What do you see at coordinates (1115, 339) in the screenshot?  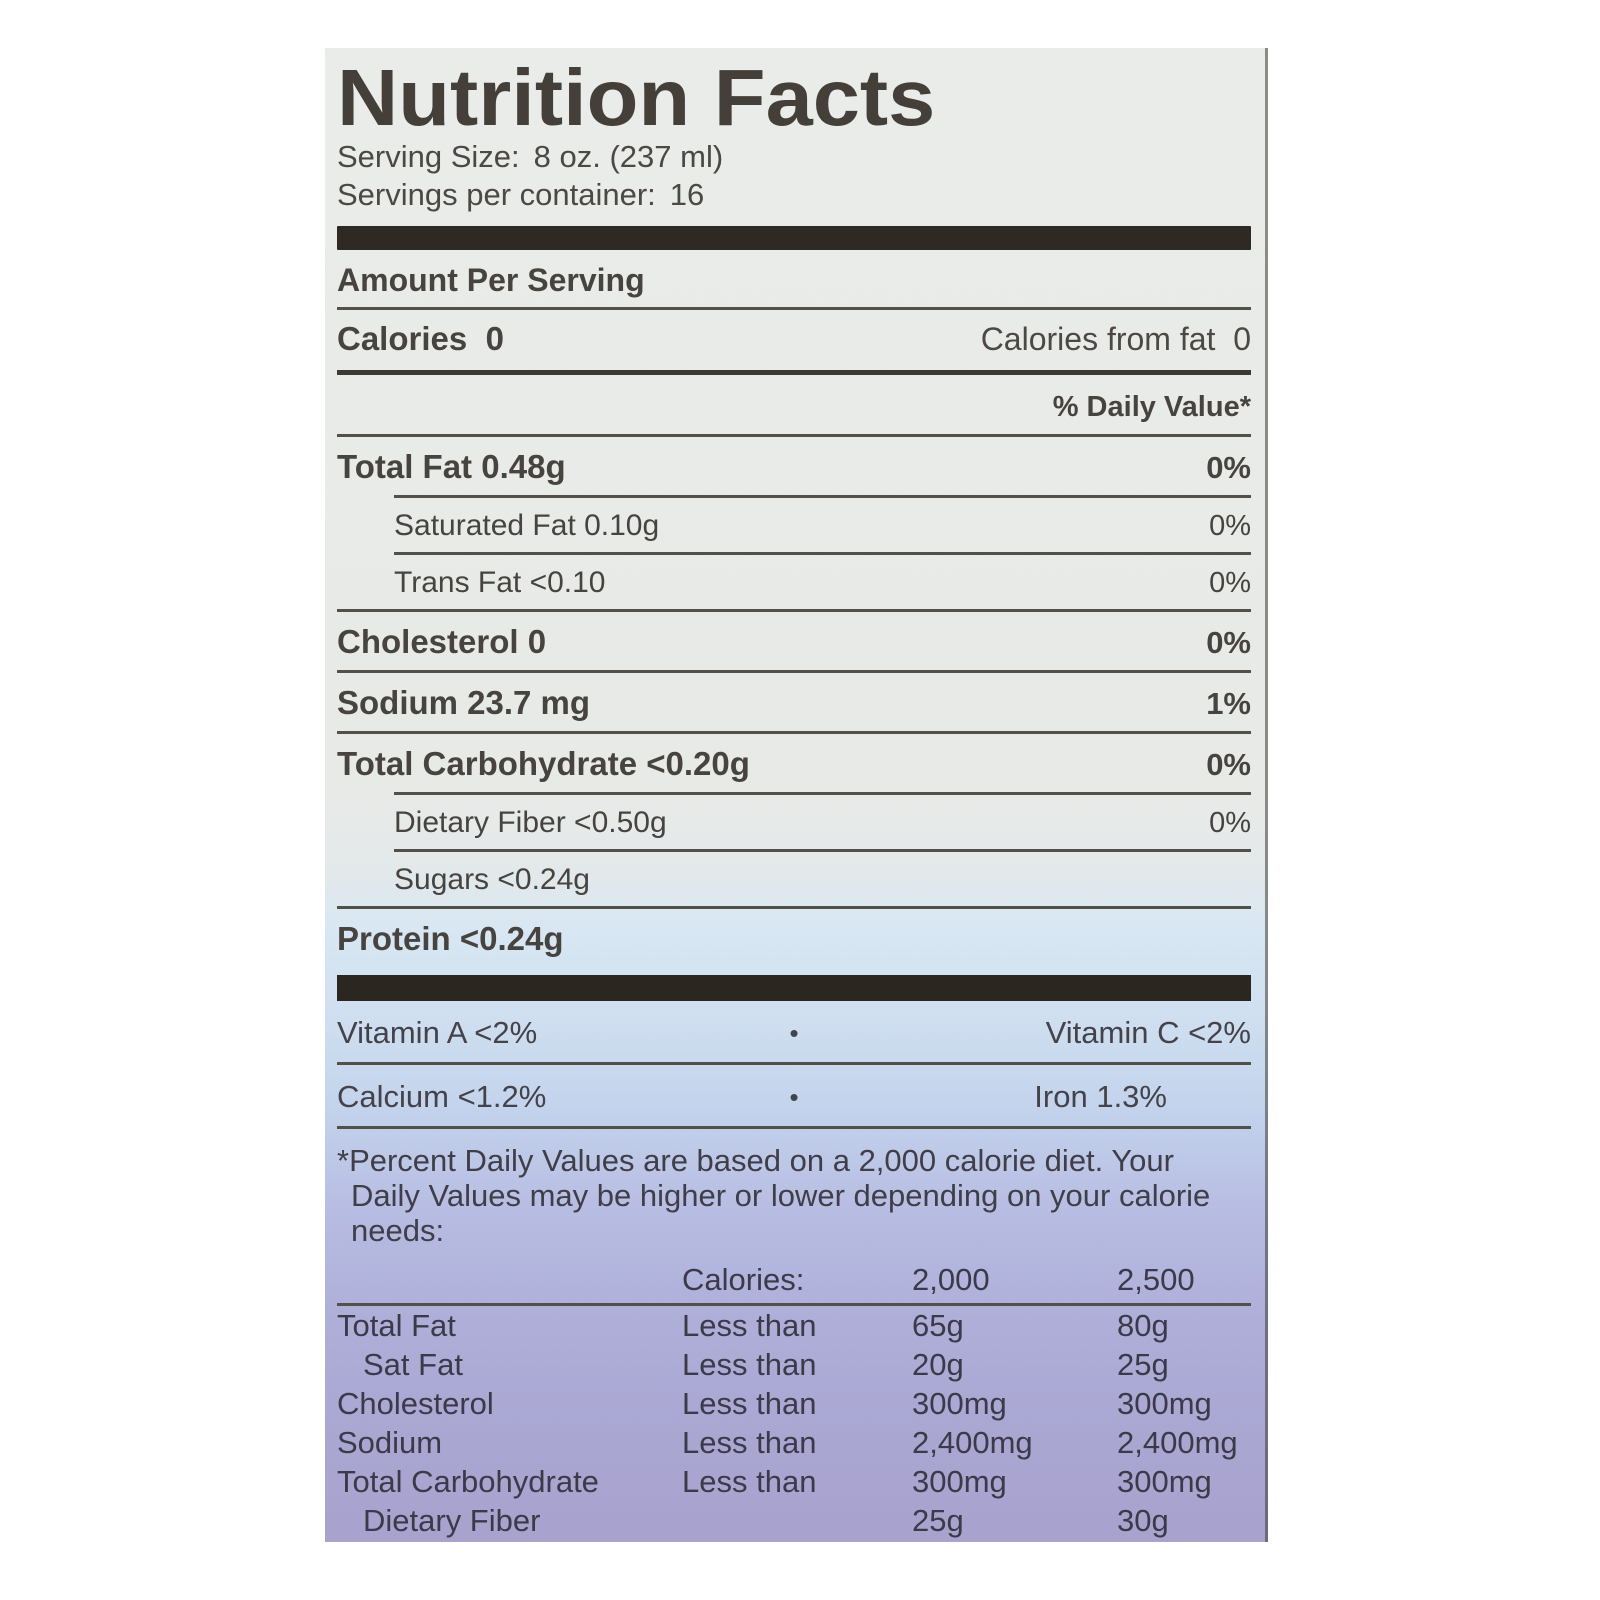 I see `calories-from-fat-value: Calories from fat 0` at bounding box center [1115, 339].